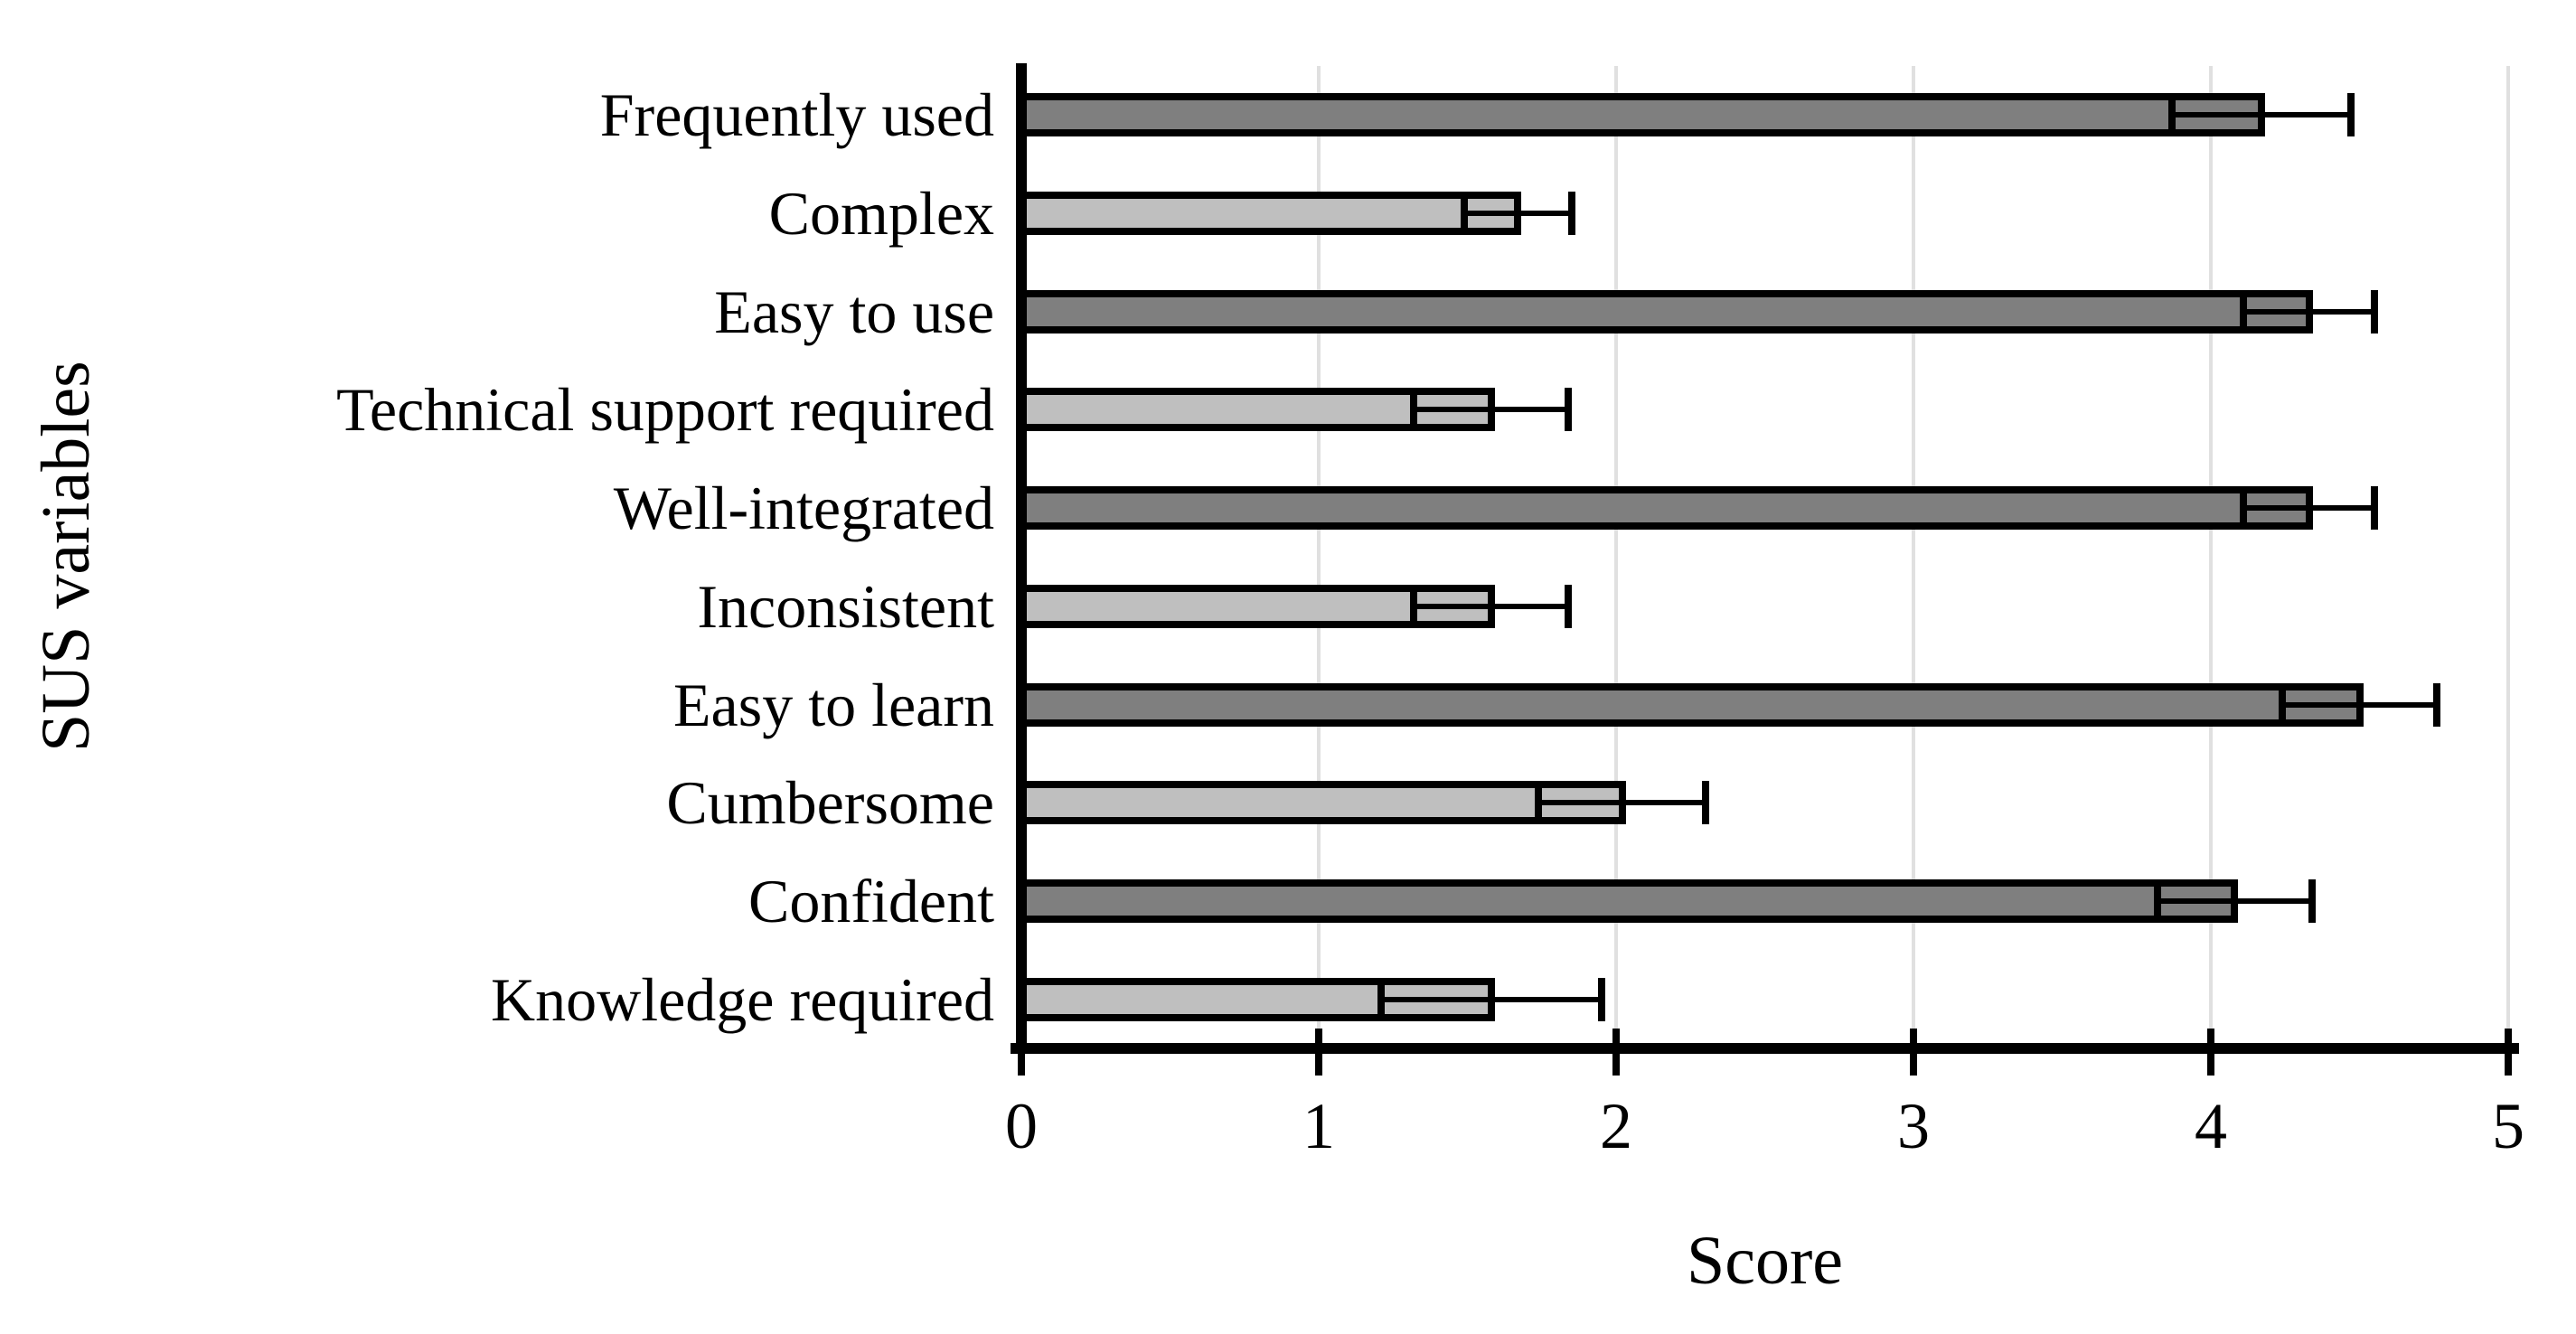 Image resolution: width=2576 pixels, height=1334 pixels. Describe the element at coordinates (1022, 1126) in the screenshot. I see `x-tick-label: 0` at that location.